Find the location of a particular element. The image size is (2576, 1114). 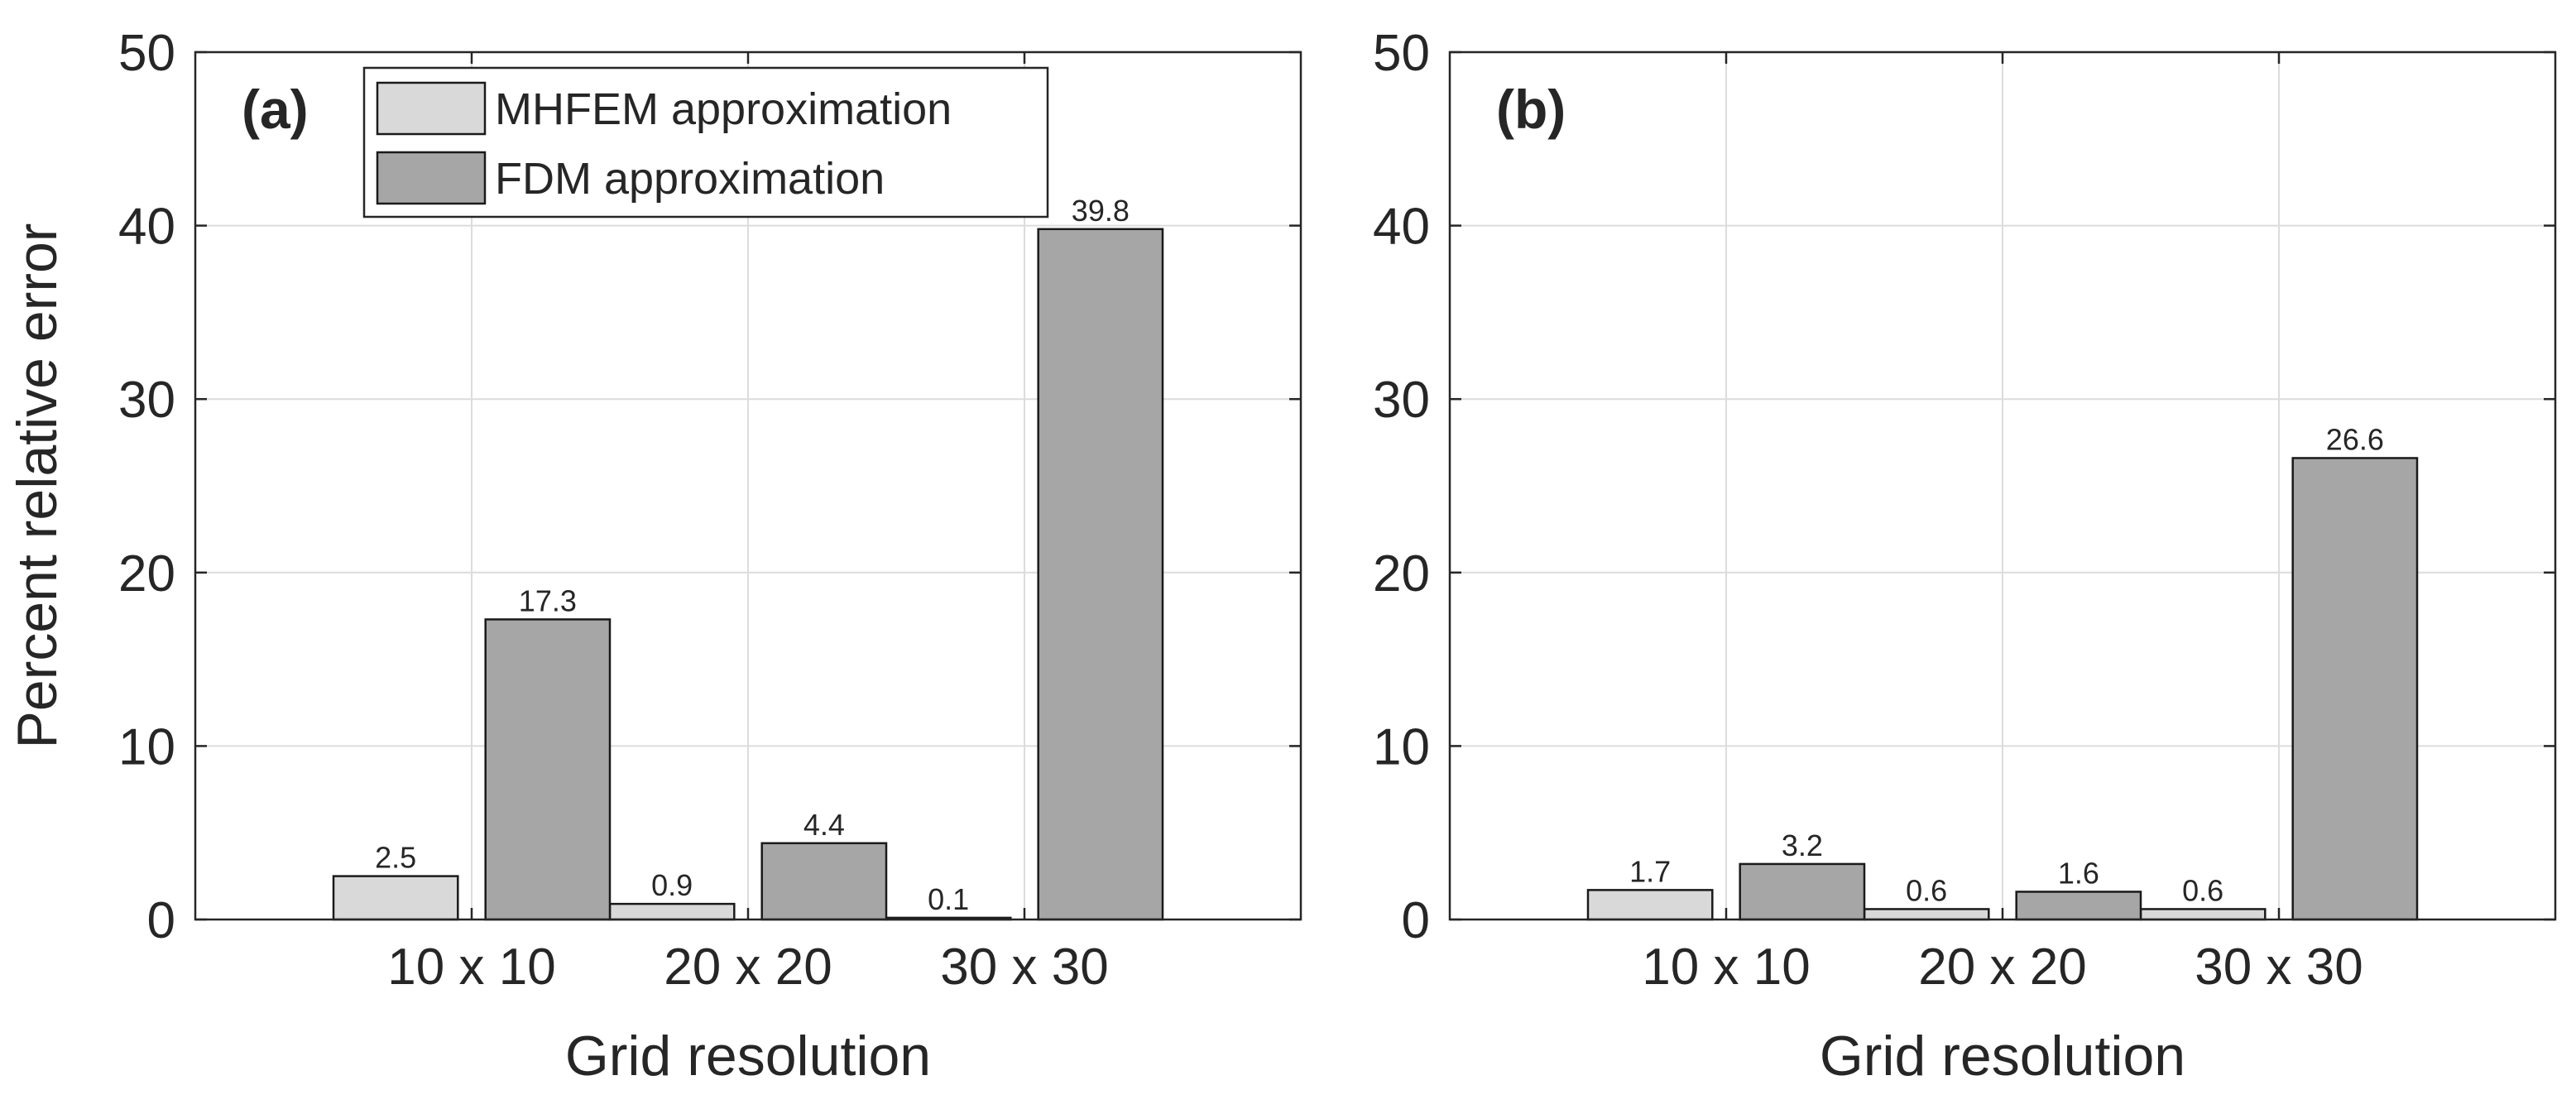

data-label: 1.6 is located at coordinates (2079, 873).